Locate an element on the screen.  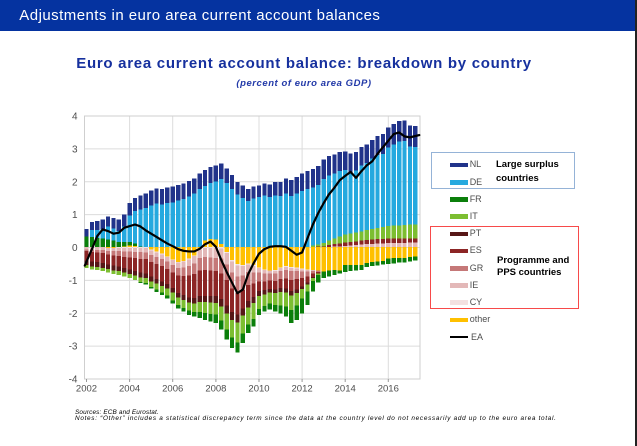
svg-text: 2 is located at coordinates (75, 182).